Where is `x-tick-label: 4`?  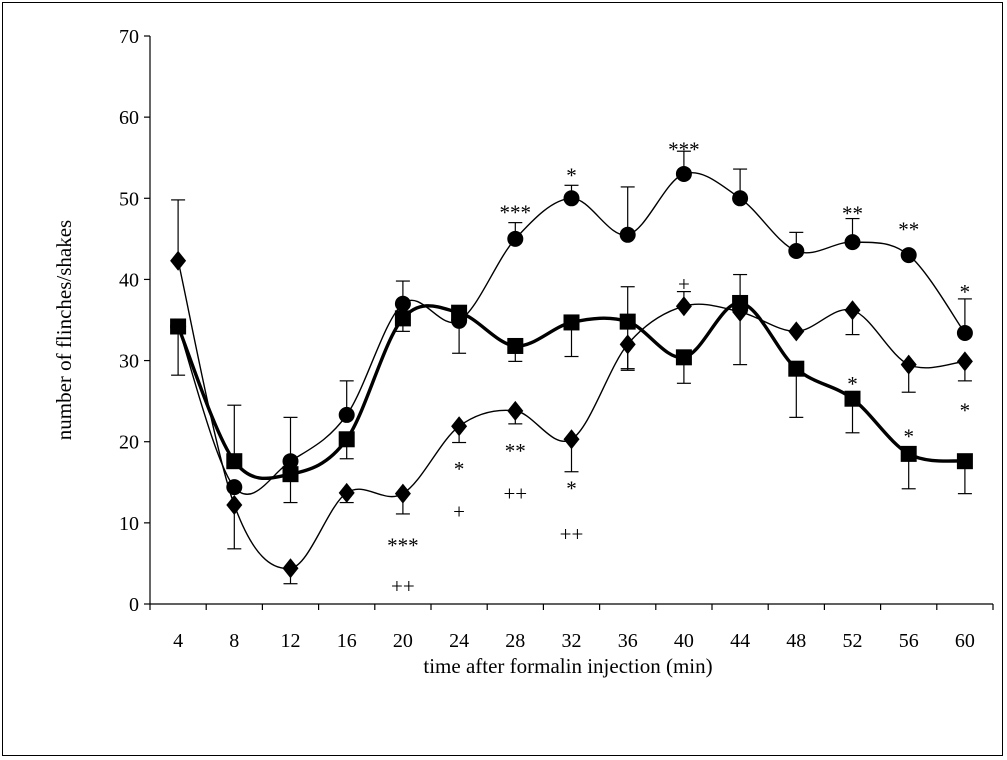
x-tick-label: 4 is located at coordinates (178, 641).